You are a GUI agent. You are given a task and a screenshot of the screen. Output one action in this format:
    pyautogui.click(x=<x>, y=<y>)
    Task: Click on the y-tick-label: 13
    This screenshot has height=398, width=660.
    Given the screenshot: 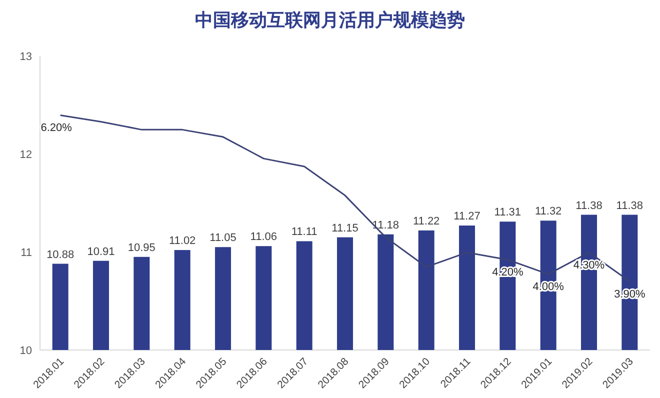 What is the action you would take?
    pyautogui.click(x=26, y=57)
    